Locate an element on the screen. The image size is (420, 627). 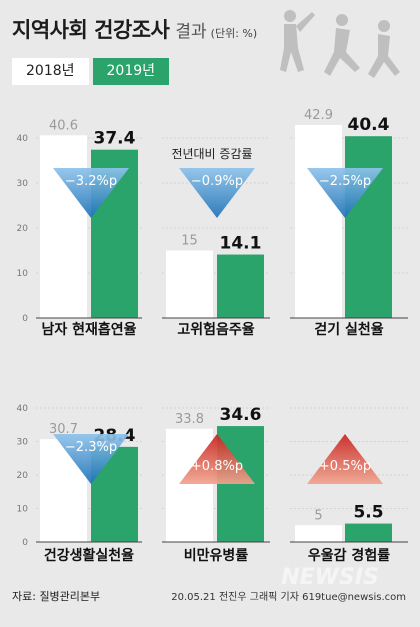
panel-4: 33.8 34.6 +0.8%p 비만유병률 is located at coordinates (216, 484).